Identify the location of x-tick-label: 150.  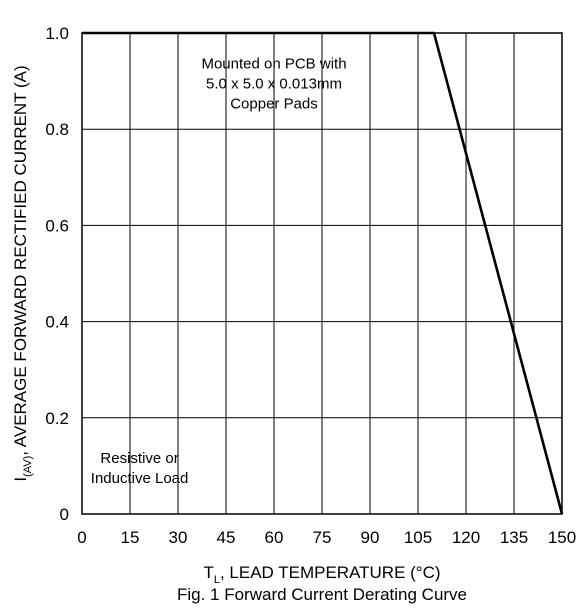
(562, 537).